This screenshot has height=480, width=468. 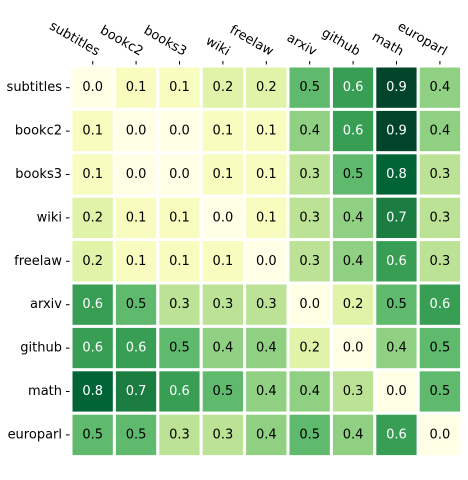 I want to click on x-tick-label: europarl, so click(x=422, y=39).